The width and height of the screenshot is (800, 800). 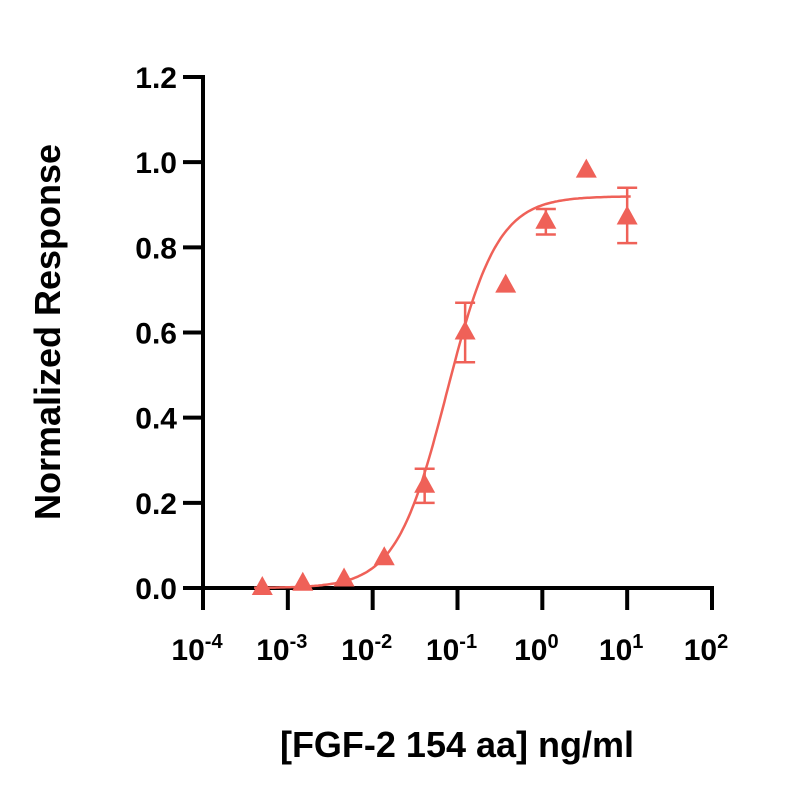 What do you see at coordinates (536, 649) in the screenshot?
I see `x-tick-label: 10⁰` at bounding box center [536, 649].